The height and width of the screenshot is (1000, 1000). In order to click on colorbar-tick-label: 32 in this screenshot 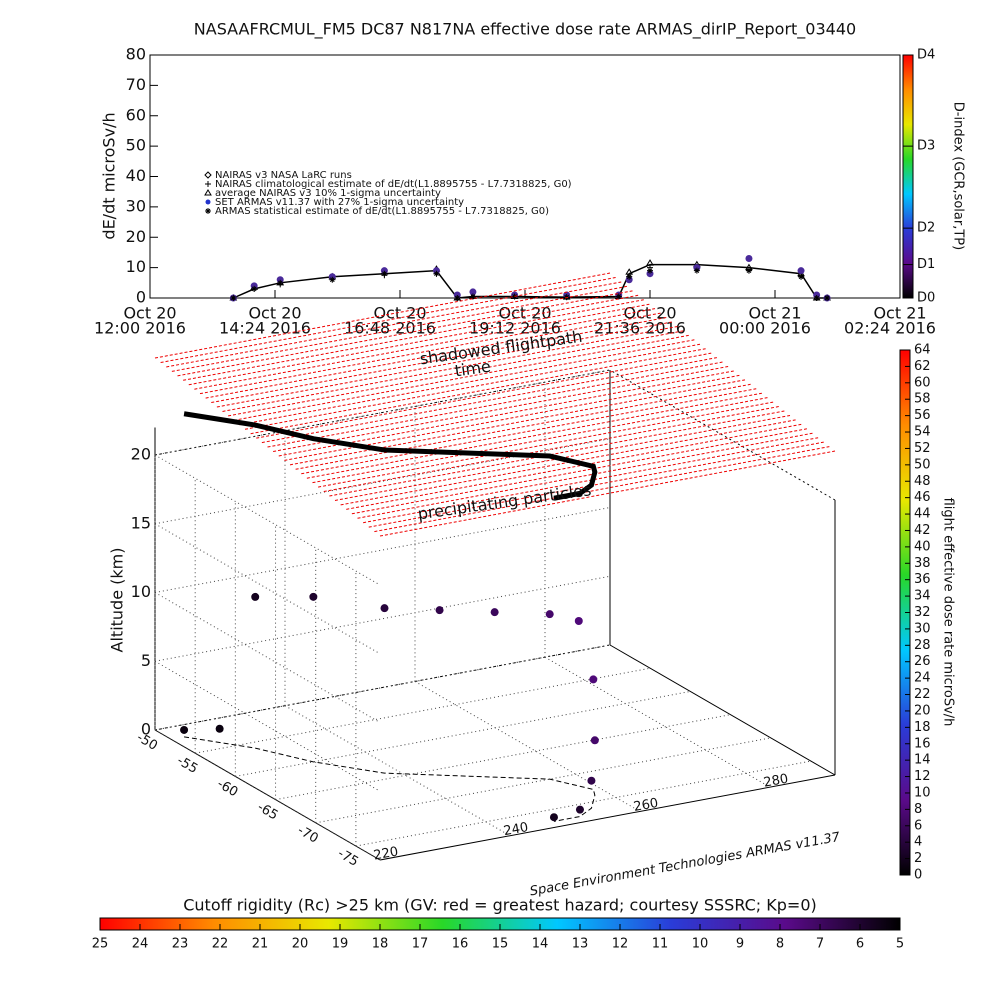, I will do `click(922, 612)`.